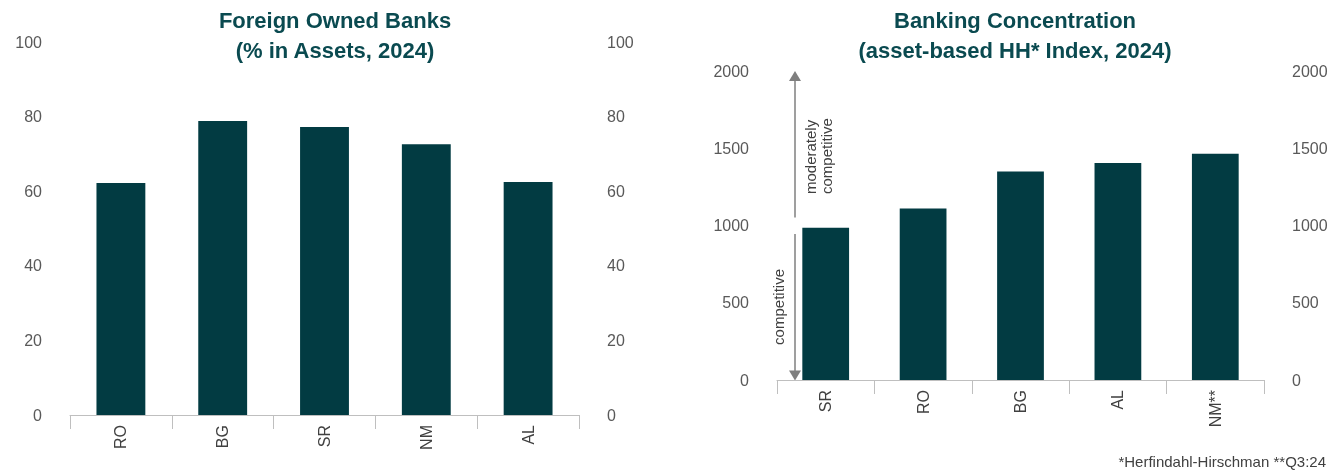  What do you see at coordinates (1215, 409) in the screenshot?
I see `x-tick-label: NM**` at bounding box center [1215, 409].